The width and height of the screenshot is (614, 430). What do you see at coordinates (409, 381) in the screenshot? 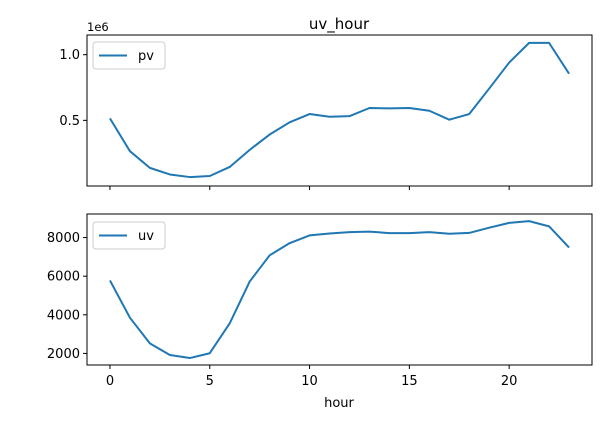
I see `x-tick-label: 15` at bounding box center [409, 381].